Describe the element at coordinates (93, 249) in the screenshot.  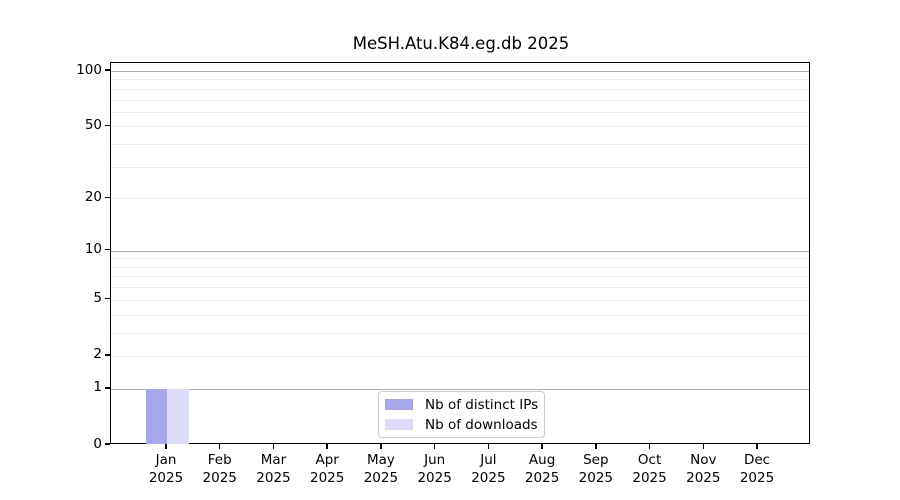
I see `y-tick-label: 10` at that location.